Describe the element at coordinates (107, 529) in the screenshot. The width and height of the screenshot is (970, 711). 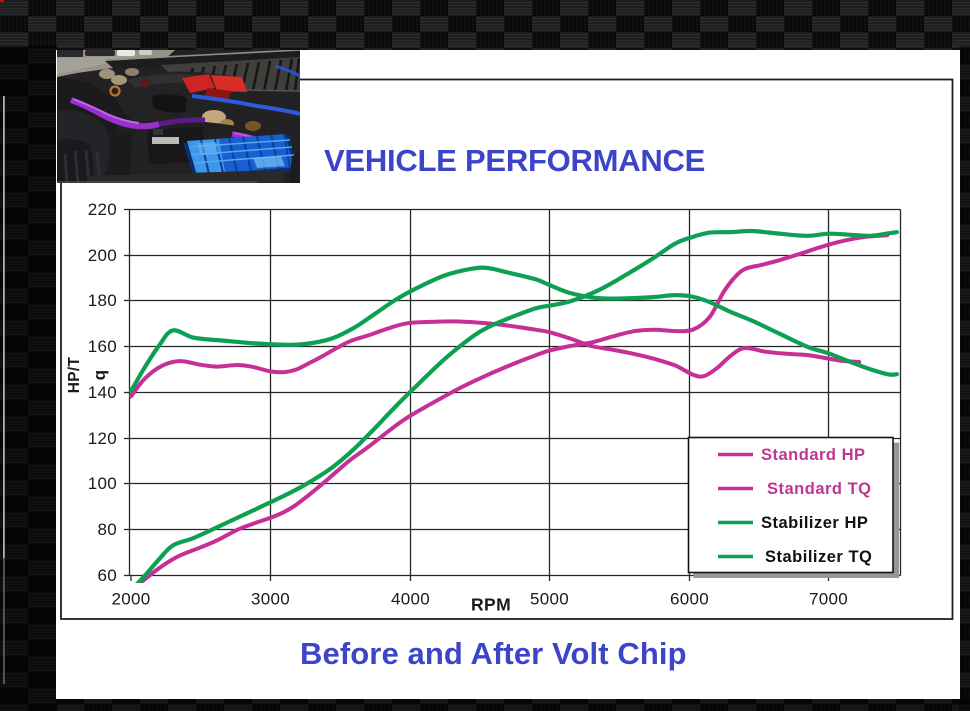
I see `svg-text: 80` at that location.